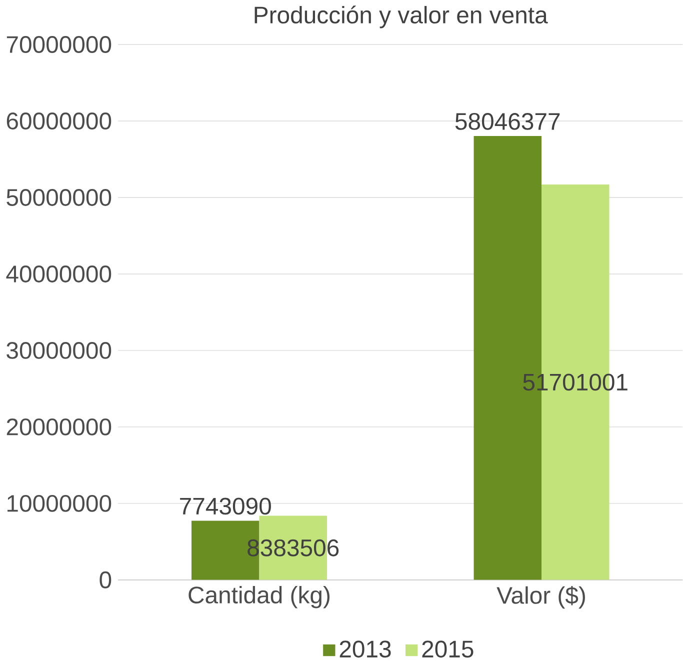  What do you see at coordinates (401, 17) in the screenshot?
I see `chart-title: Producción y valor en venta` at bounding box center [401, 17].